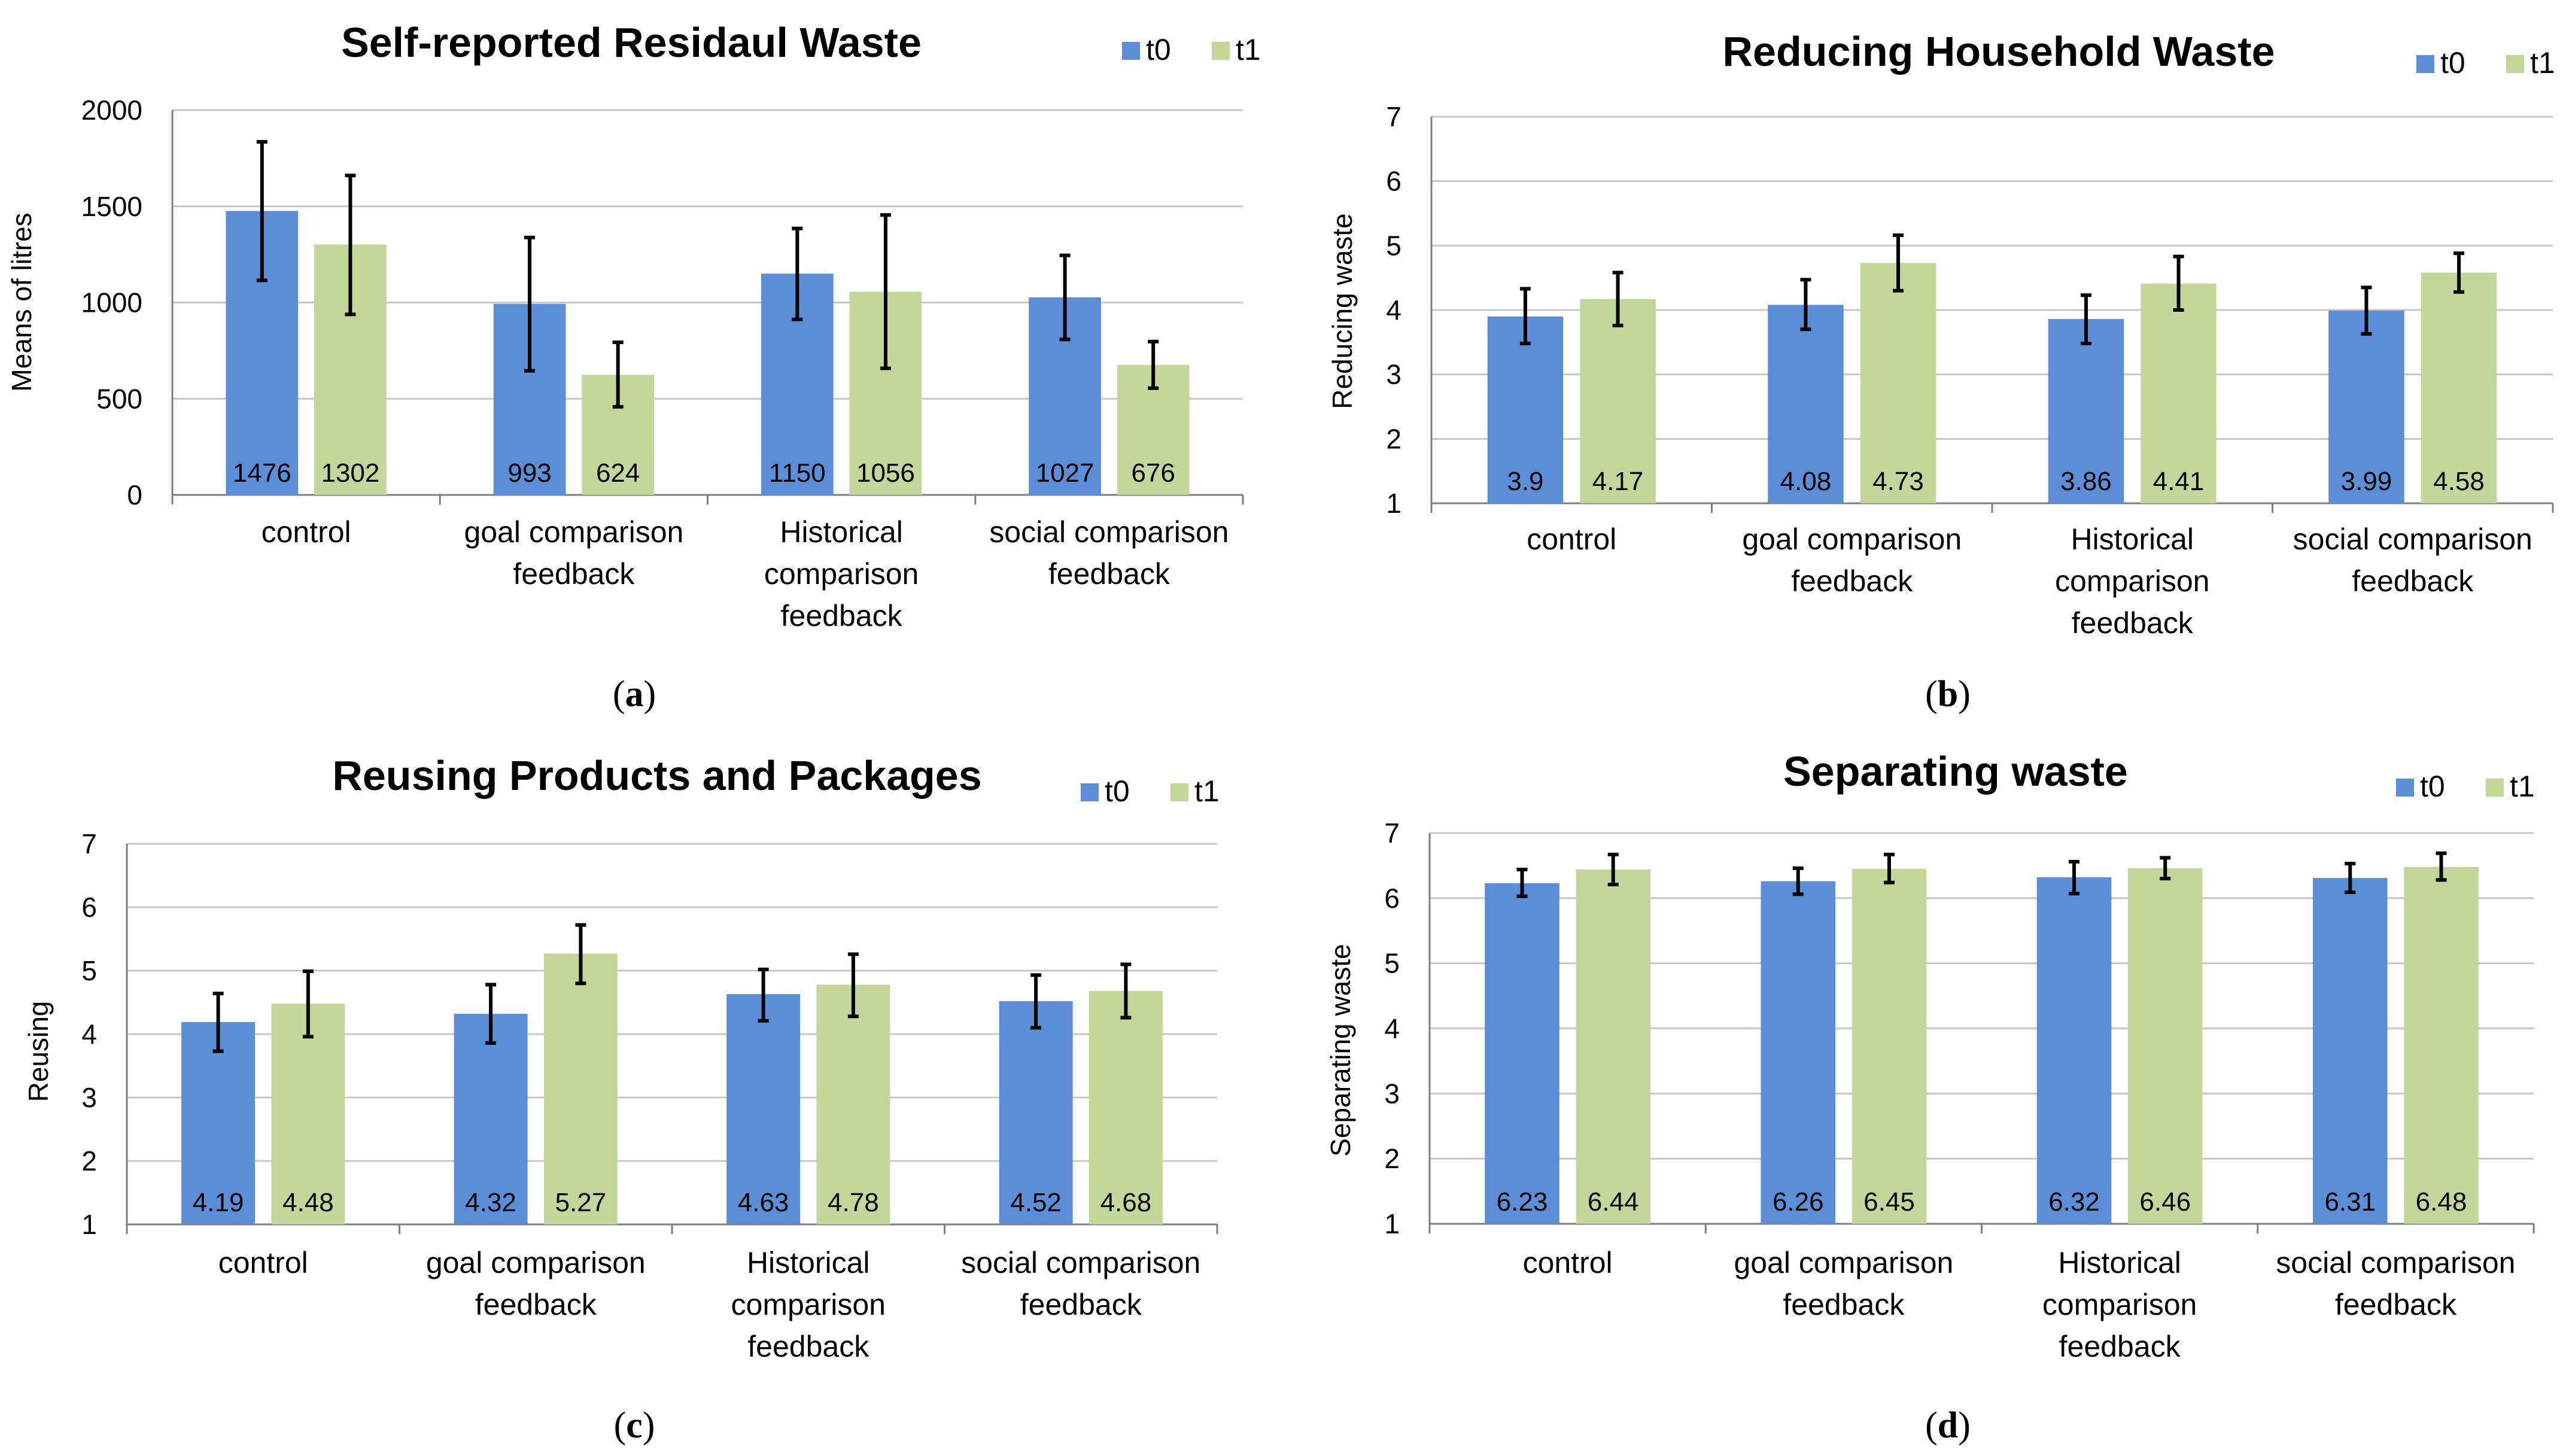  What do you see at coordinates (618, 473) in the screenshot?
I see `data-label: 624` at bounding box center [618, 473].